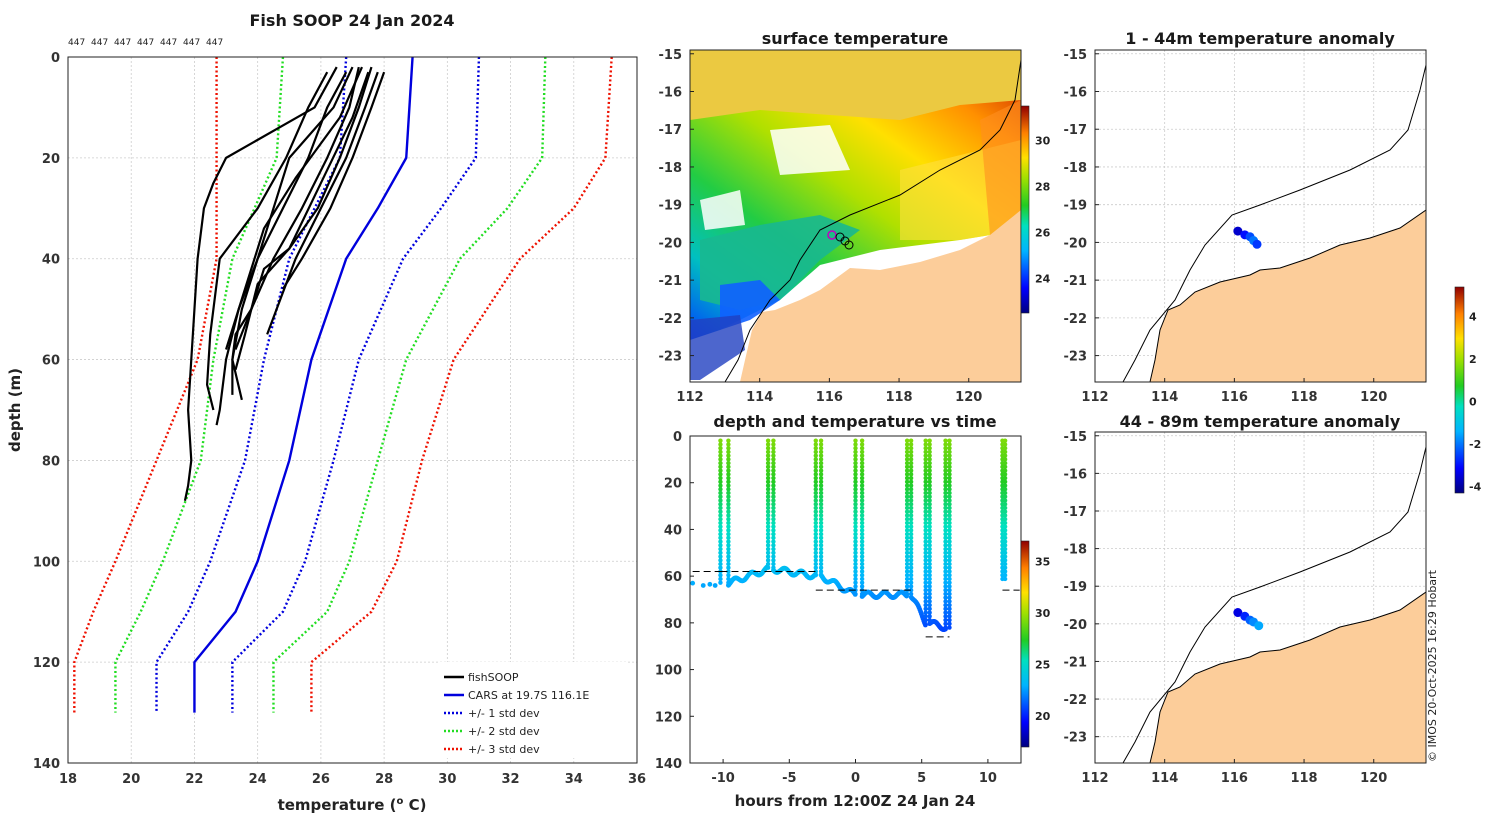 The width and height of the screenshot is (1500, 820). I want to click on colorbar-tick-label: 24, so click(1043, 279).